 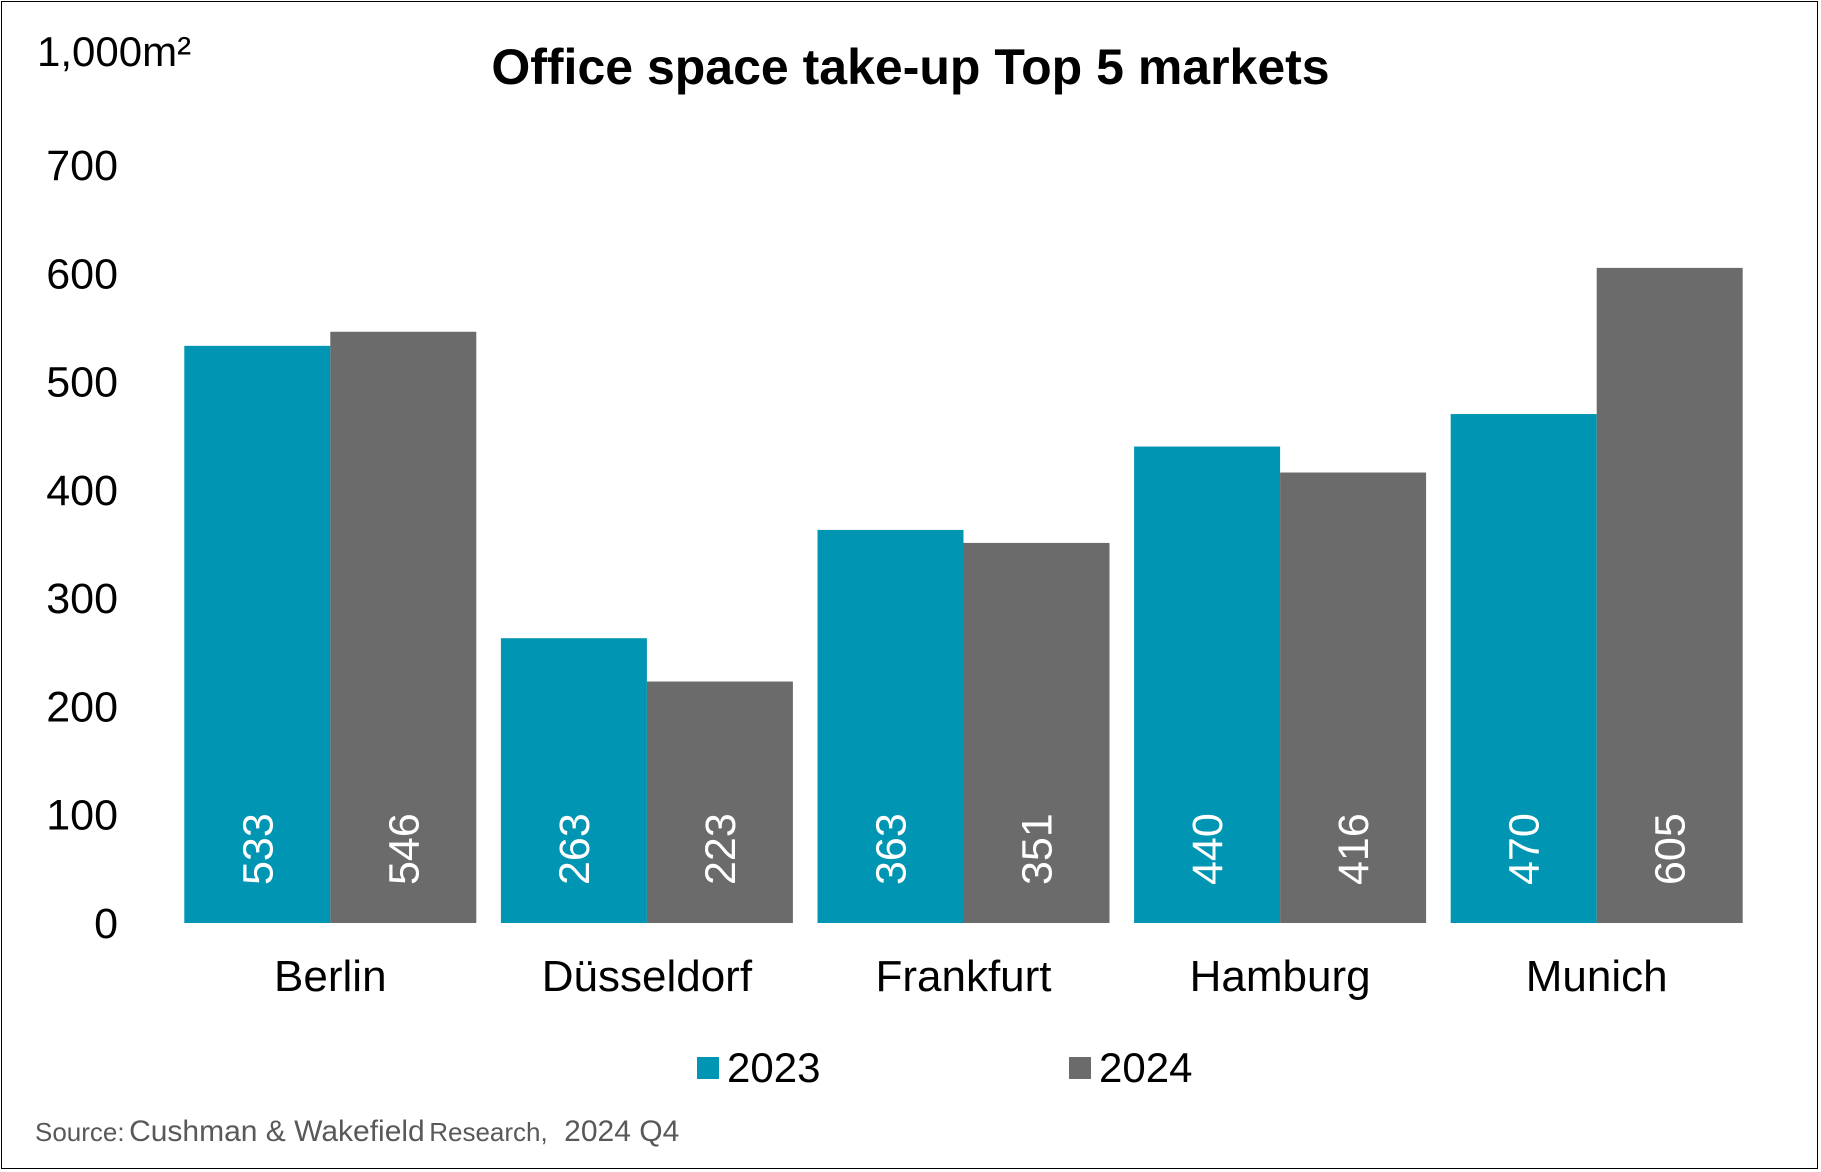 What do you see at coordinates (1353, 697) in the screenshot?
I see `bar-2024-hamburg` at bounding box center [1353, 697].